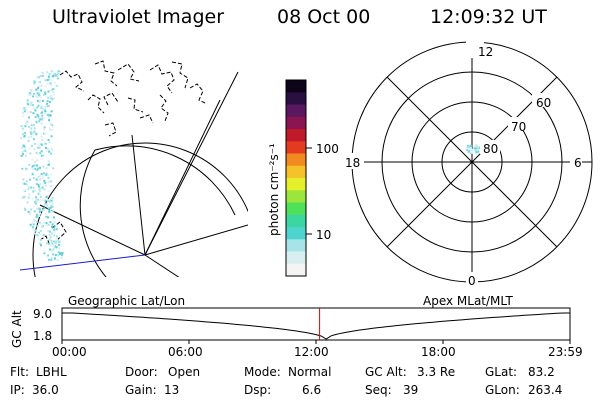 Image resolution: width=600 pixels, height=400 pixels. What do you see at coordinates (519, 127) in the screenshot?
I see `lat-label-70: 70` at bounding box center [519, 127].